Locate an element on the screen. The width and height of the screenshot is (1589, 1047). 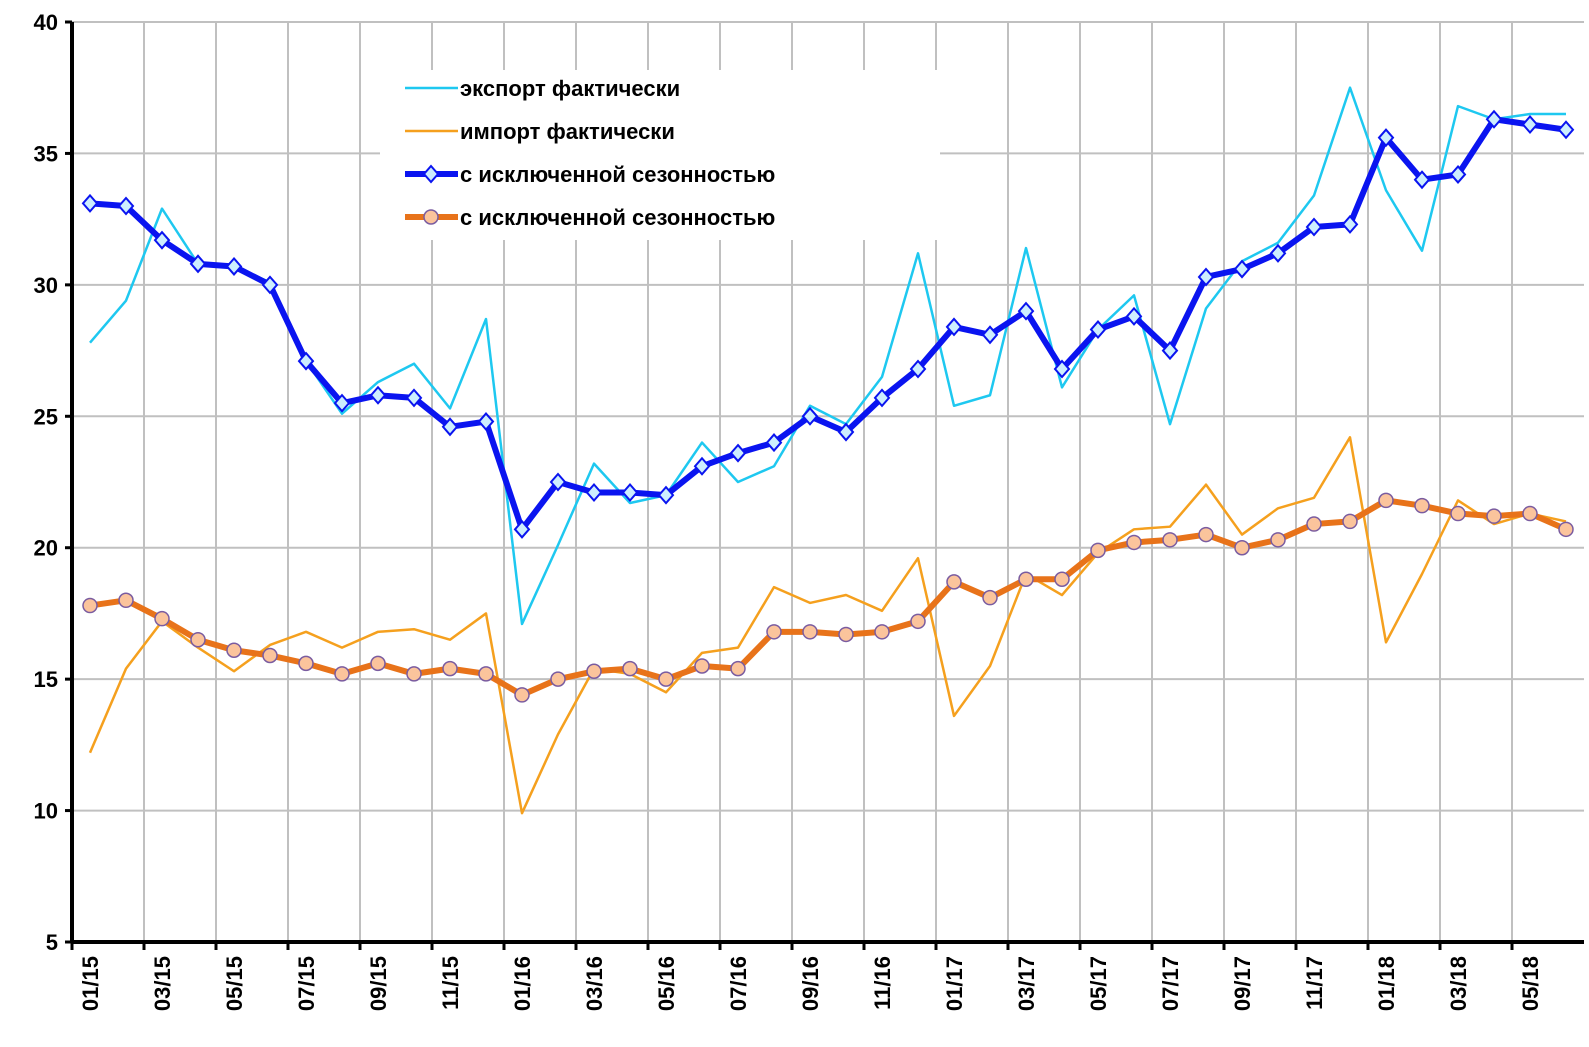
x-tick-label: 09/15 is located at coordinates (378, 983).